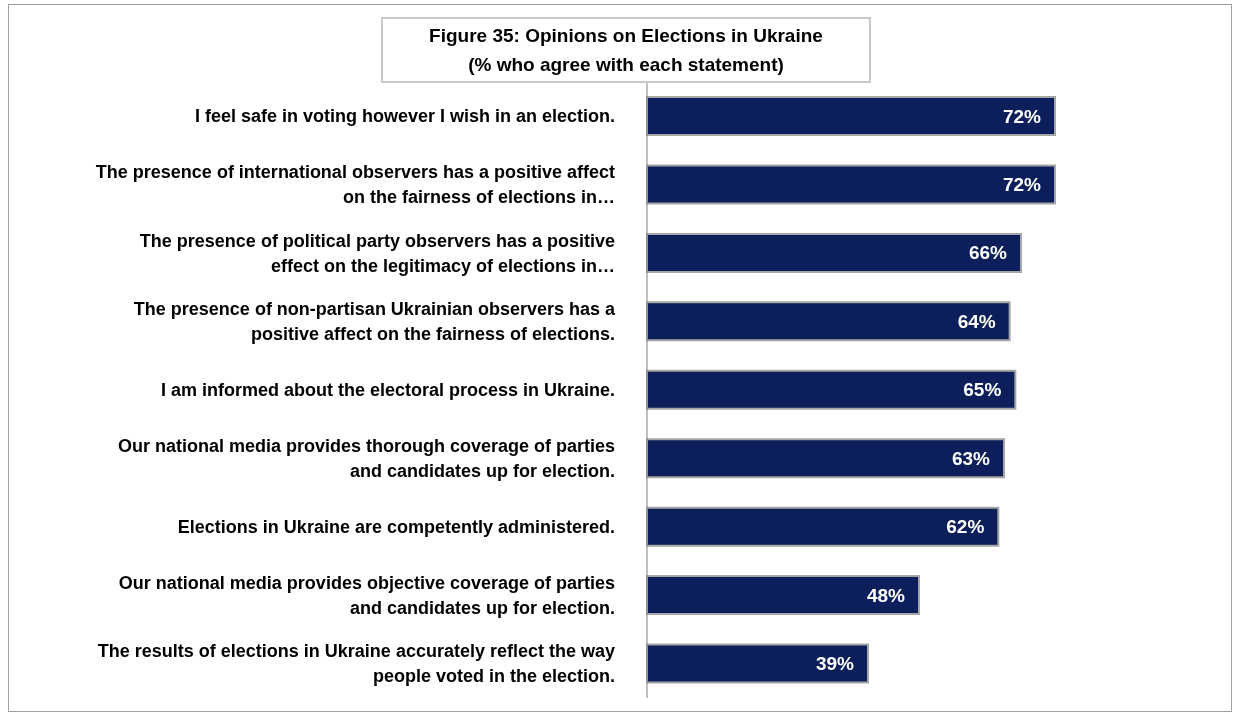 The height and width of the screenshot is (712, 1235). I want to click on data-label: 65%, so click(982, 390).